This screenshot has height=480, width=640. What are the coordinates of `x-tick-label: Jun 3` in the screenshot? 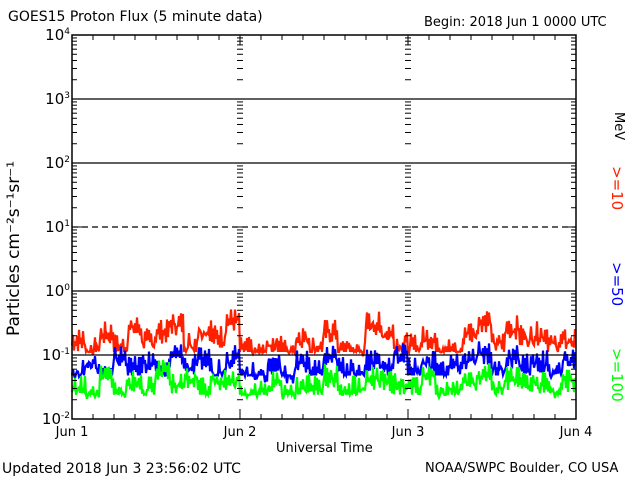 It's located at (408, 432).